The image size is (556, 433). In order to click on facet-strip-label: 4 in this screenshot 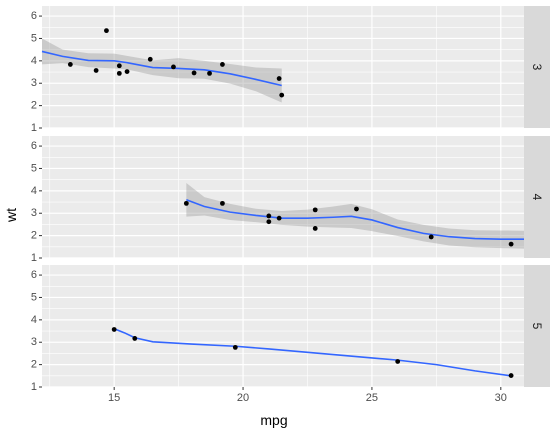, I will do `click(537, 197)`.